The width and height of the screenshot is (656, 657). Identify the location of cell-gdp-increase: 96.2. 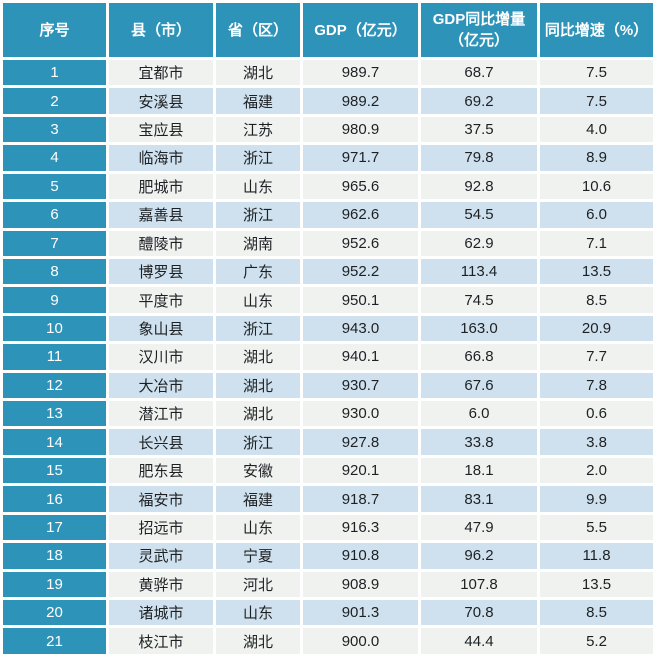
(479, 556).